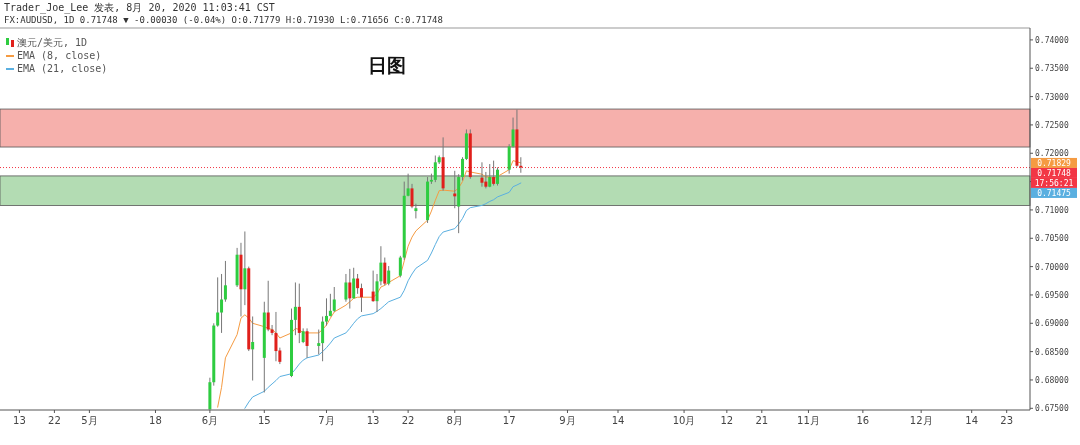 The image size is (1080, 445). I want to click on x-tick-label: 12, so click(727, 420).